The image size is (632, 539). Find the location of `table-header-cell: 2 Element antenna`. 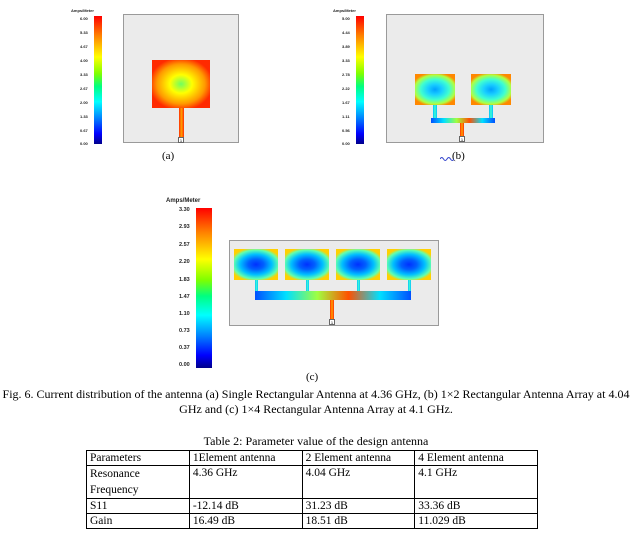

table-header-cell: 2 Element antenna is located at coordinates (358, 458).